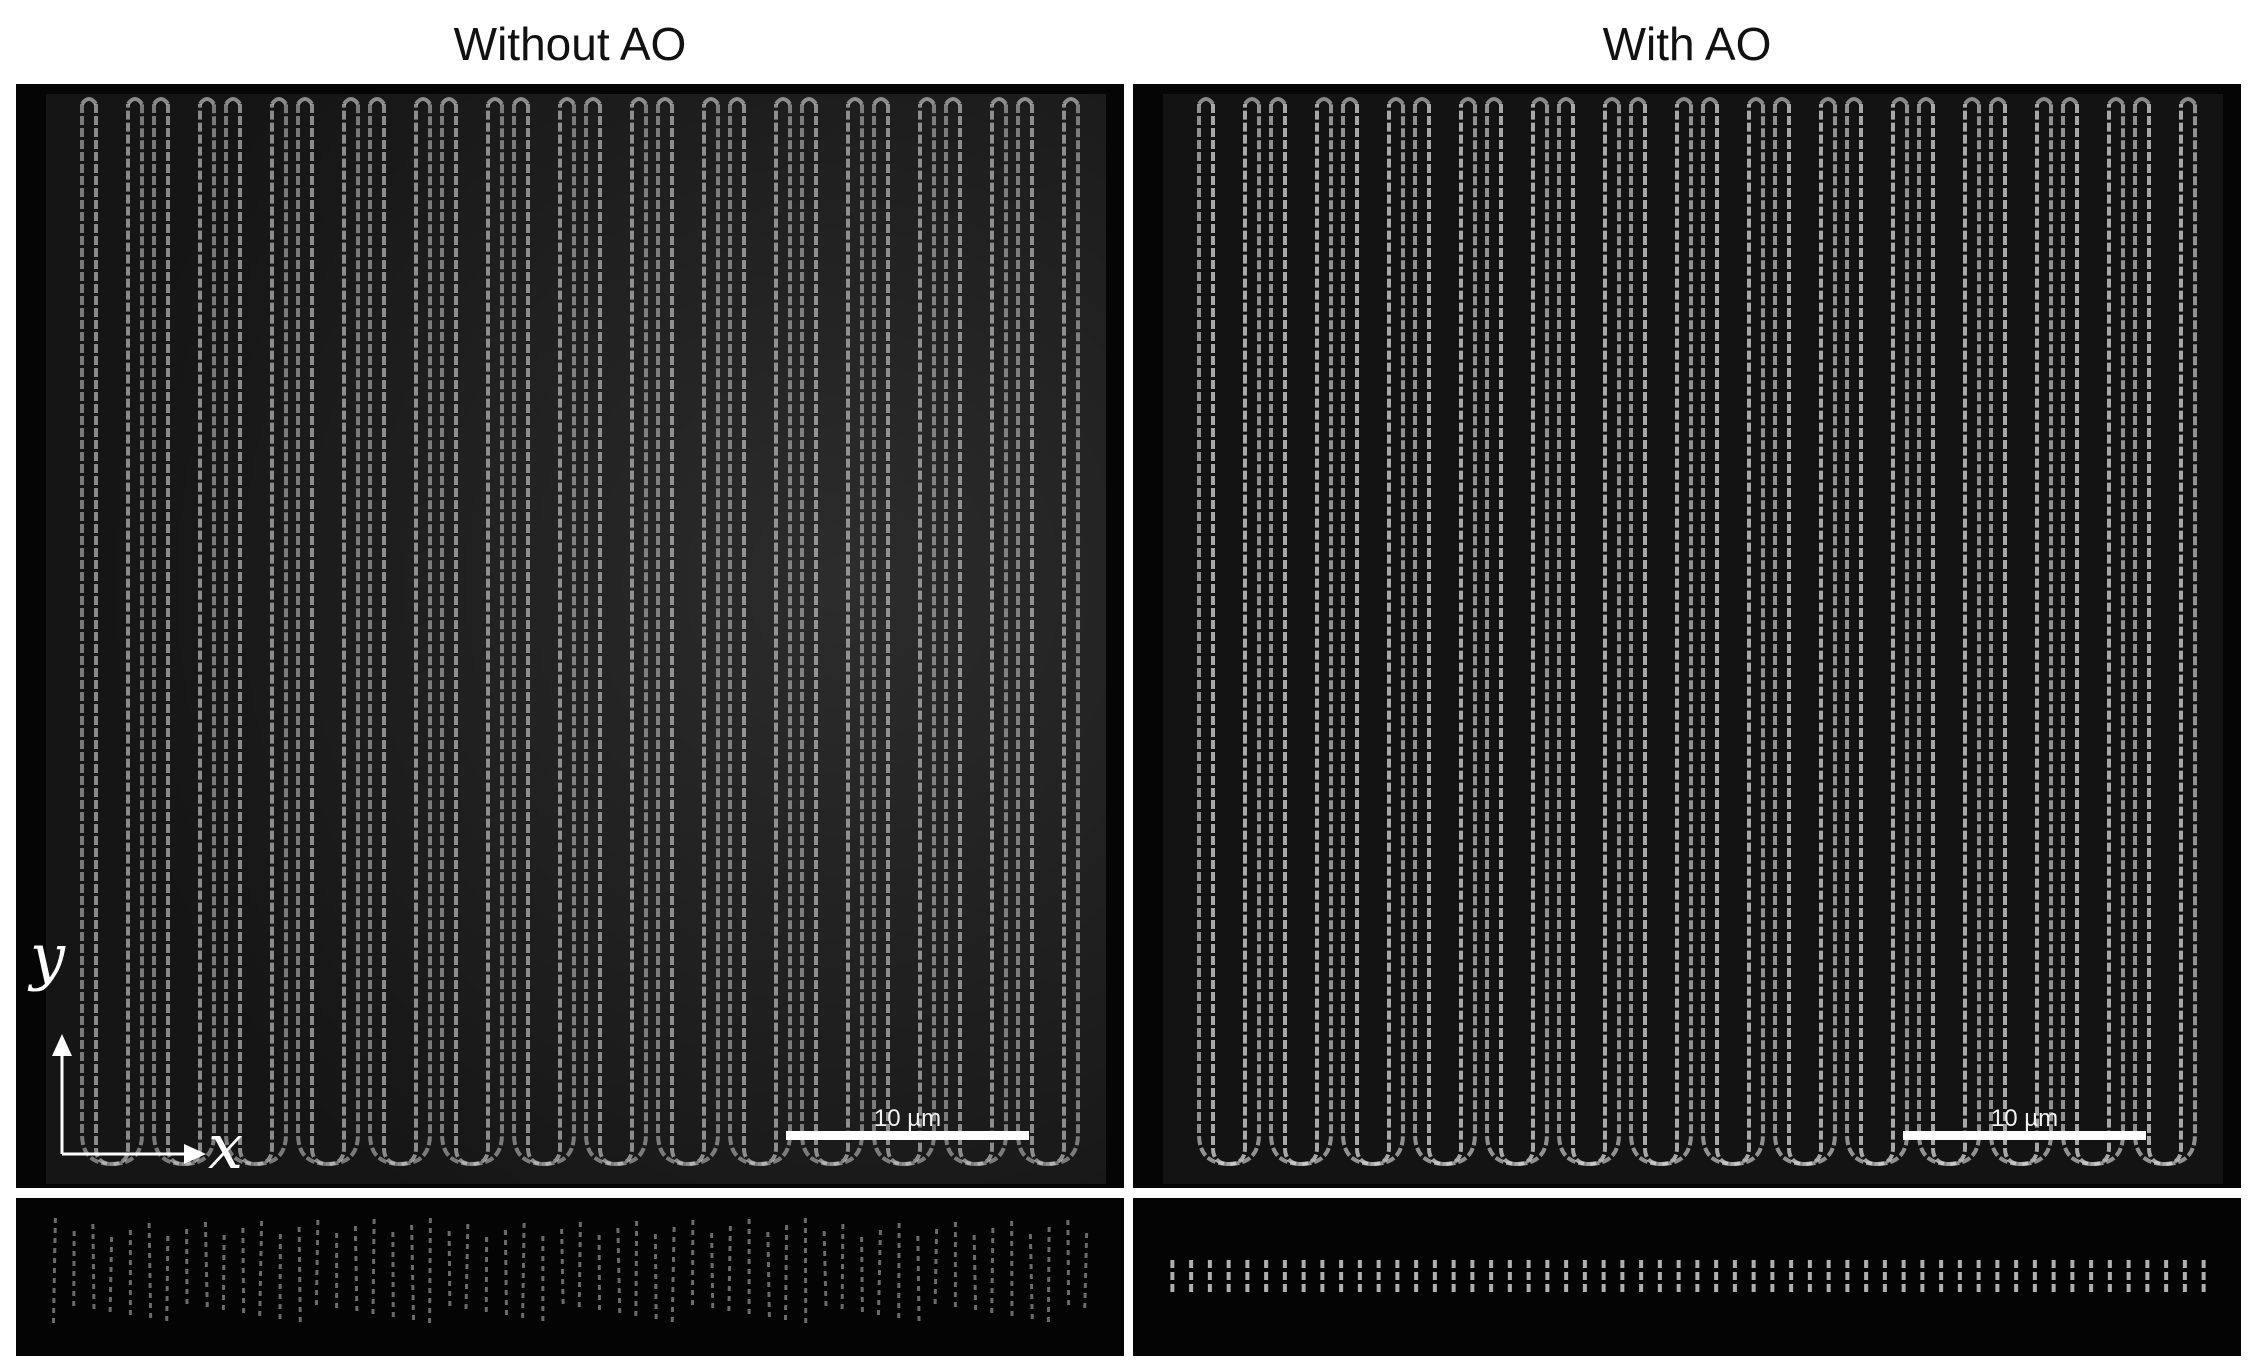 Image resolution: width=2255 pixels, height=1371 pixels. Describe the element at coordinates (2024, 1135) in the screenshot. I see `scalebar-bar-right` at that location.